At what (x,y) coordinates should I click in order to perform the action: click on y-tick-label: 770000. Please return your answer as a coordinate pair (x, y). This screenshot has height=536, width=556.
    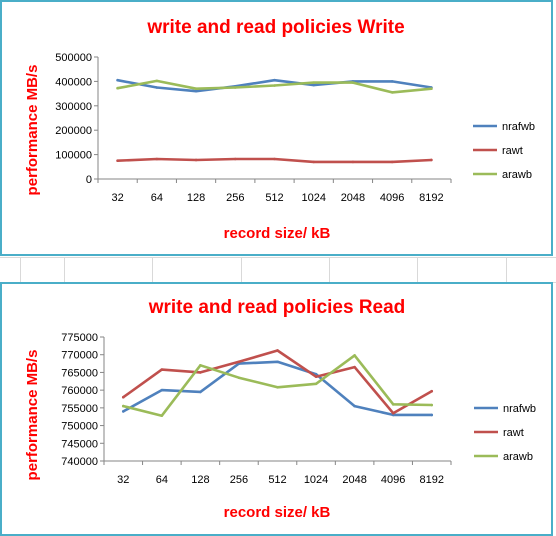
    Looking at the image, I should click on (79, 356).